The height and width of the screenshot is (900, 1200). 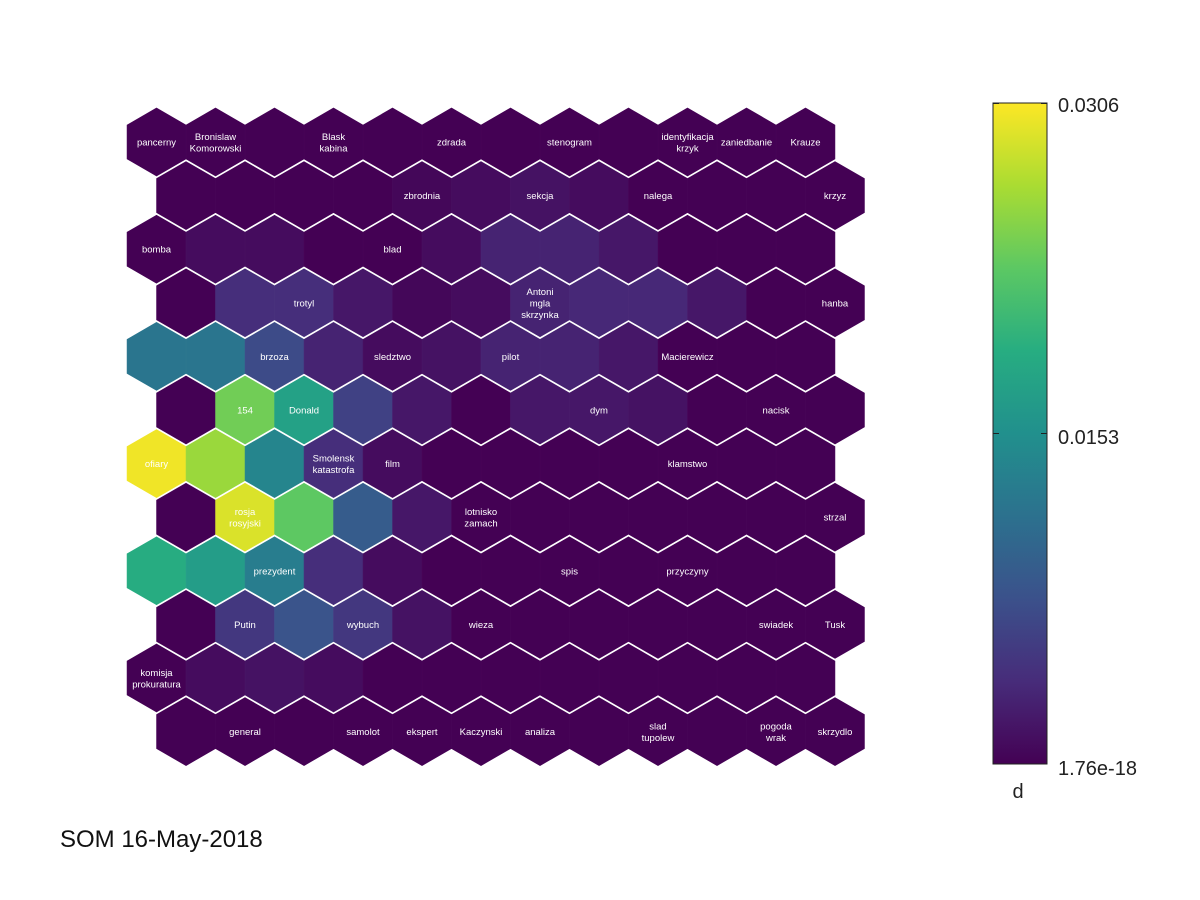 What do you see at coordinates (422, 303) in the screenshot?
I see `hex-cell-r3-c4` at bounding box center [422, 303].